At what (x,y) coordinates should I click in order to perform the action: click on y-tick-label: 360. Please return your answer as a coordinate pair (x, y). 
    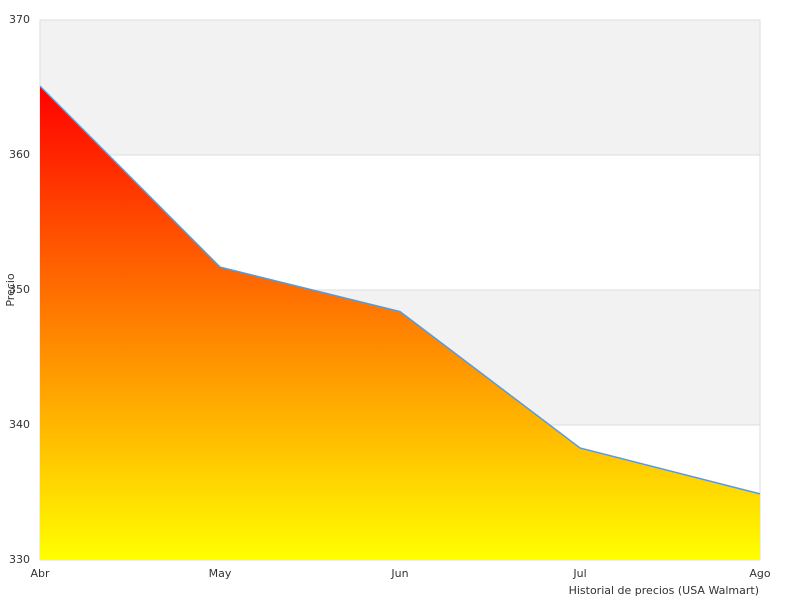
    Looking at the image, I should click on (19, 154).